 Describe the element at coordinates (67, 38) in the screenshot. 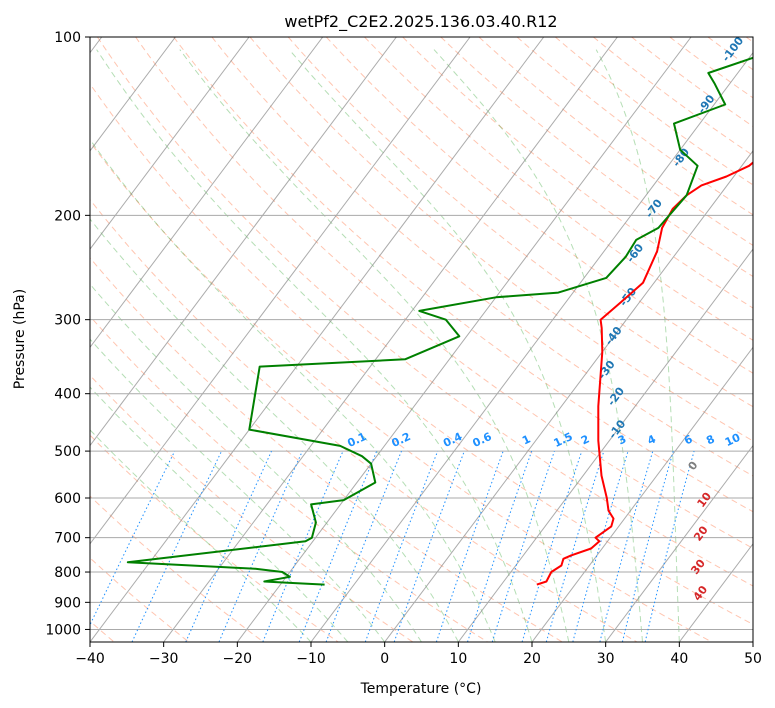

I see `y-tick-label: 100` at that location.